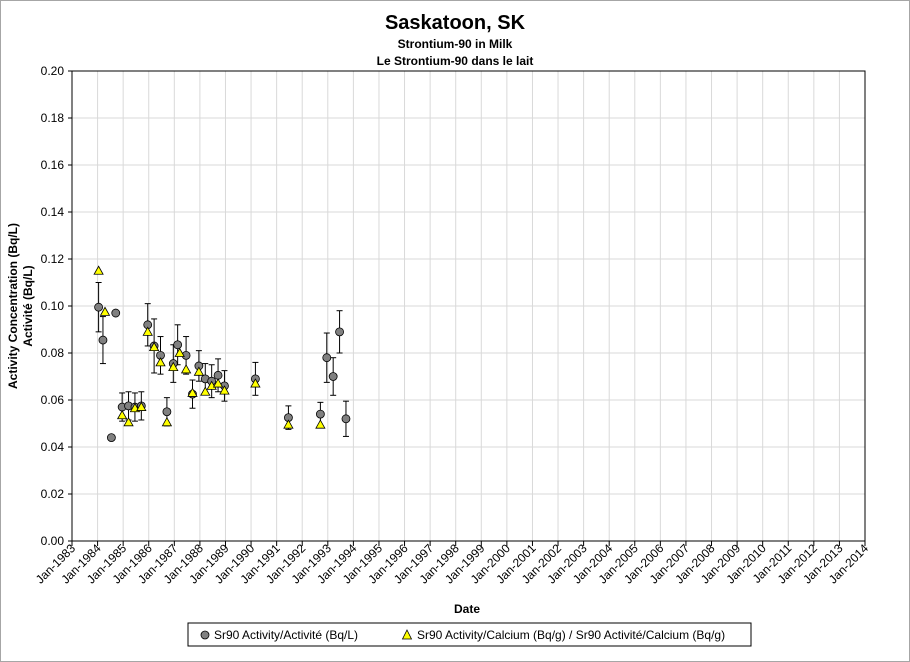 The height and width of the screenshot is (662, 910). What do you see at coordinates (53, 165) in the screenshot?
I see `y-tick-label: 0.16` at bounding box center [53, 165].